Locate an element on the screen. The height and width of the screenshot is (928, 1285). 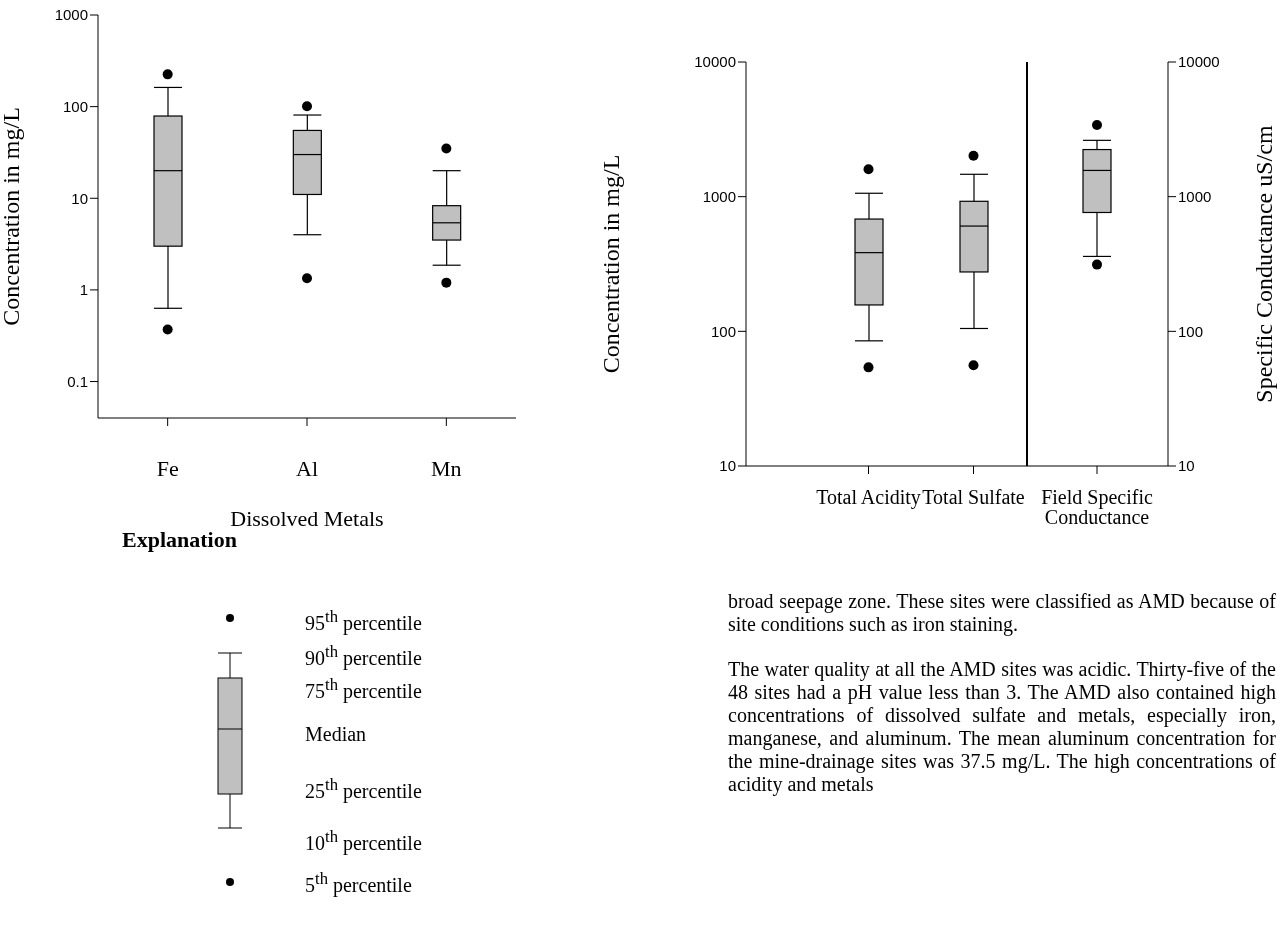
y2-tick-label: 100 is located at coordinates (1191, 331).